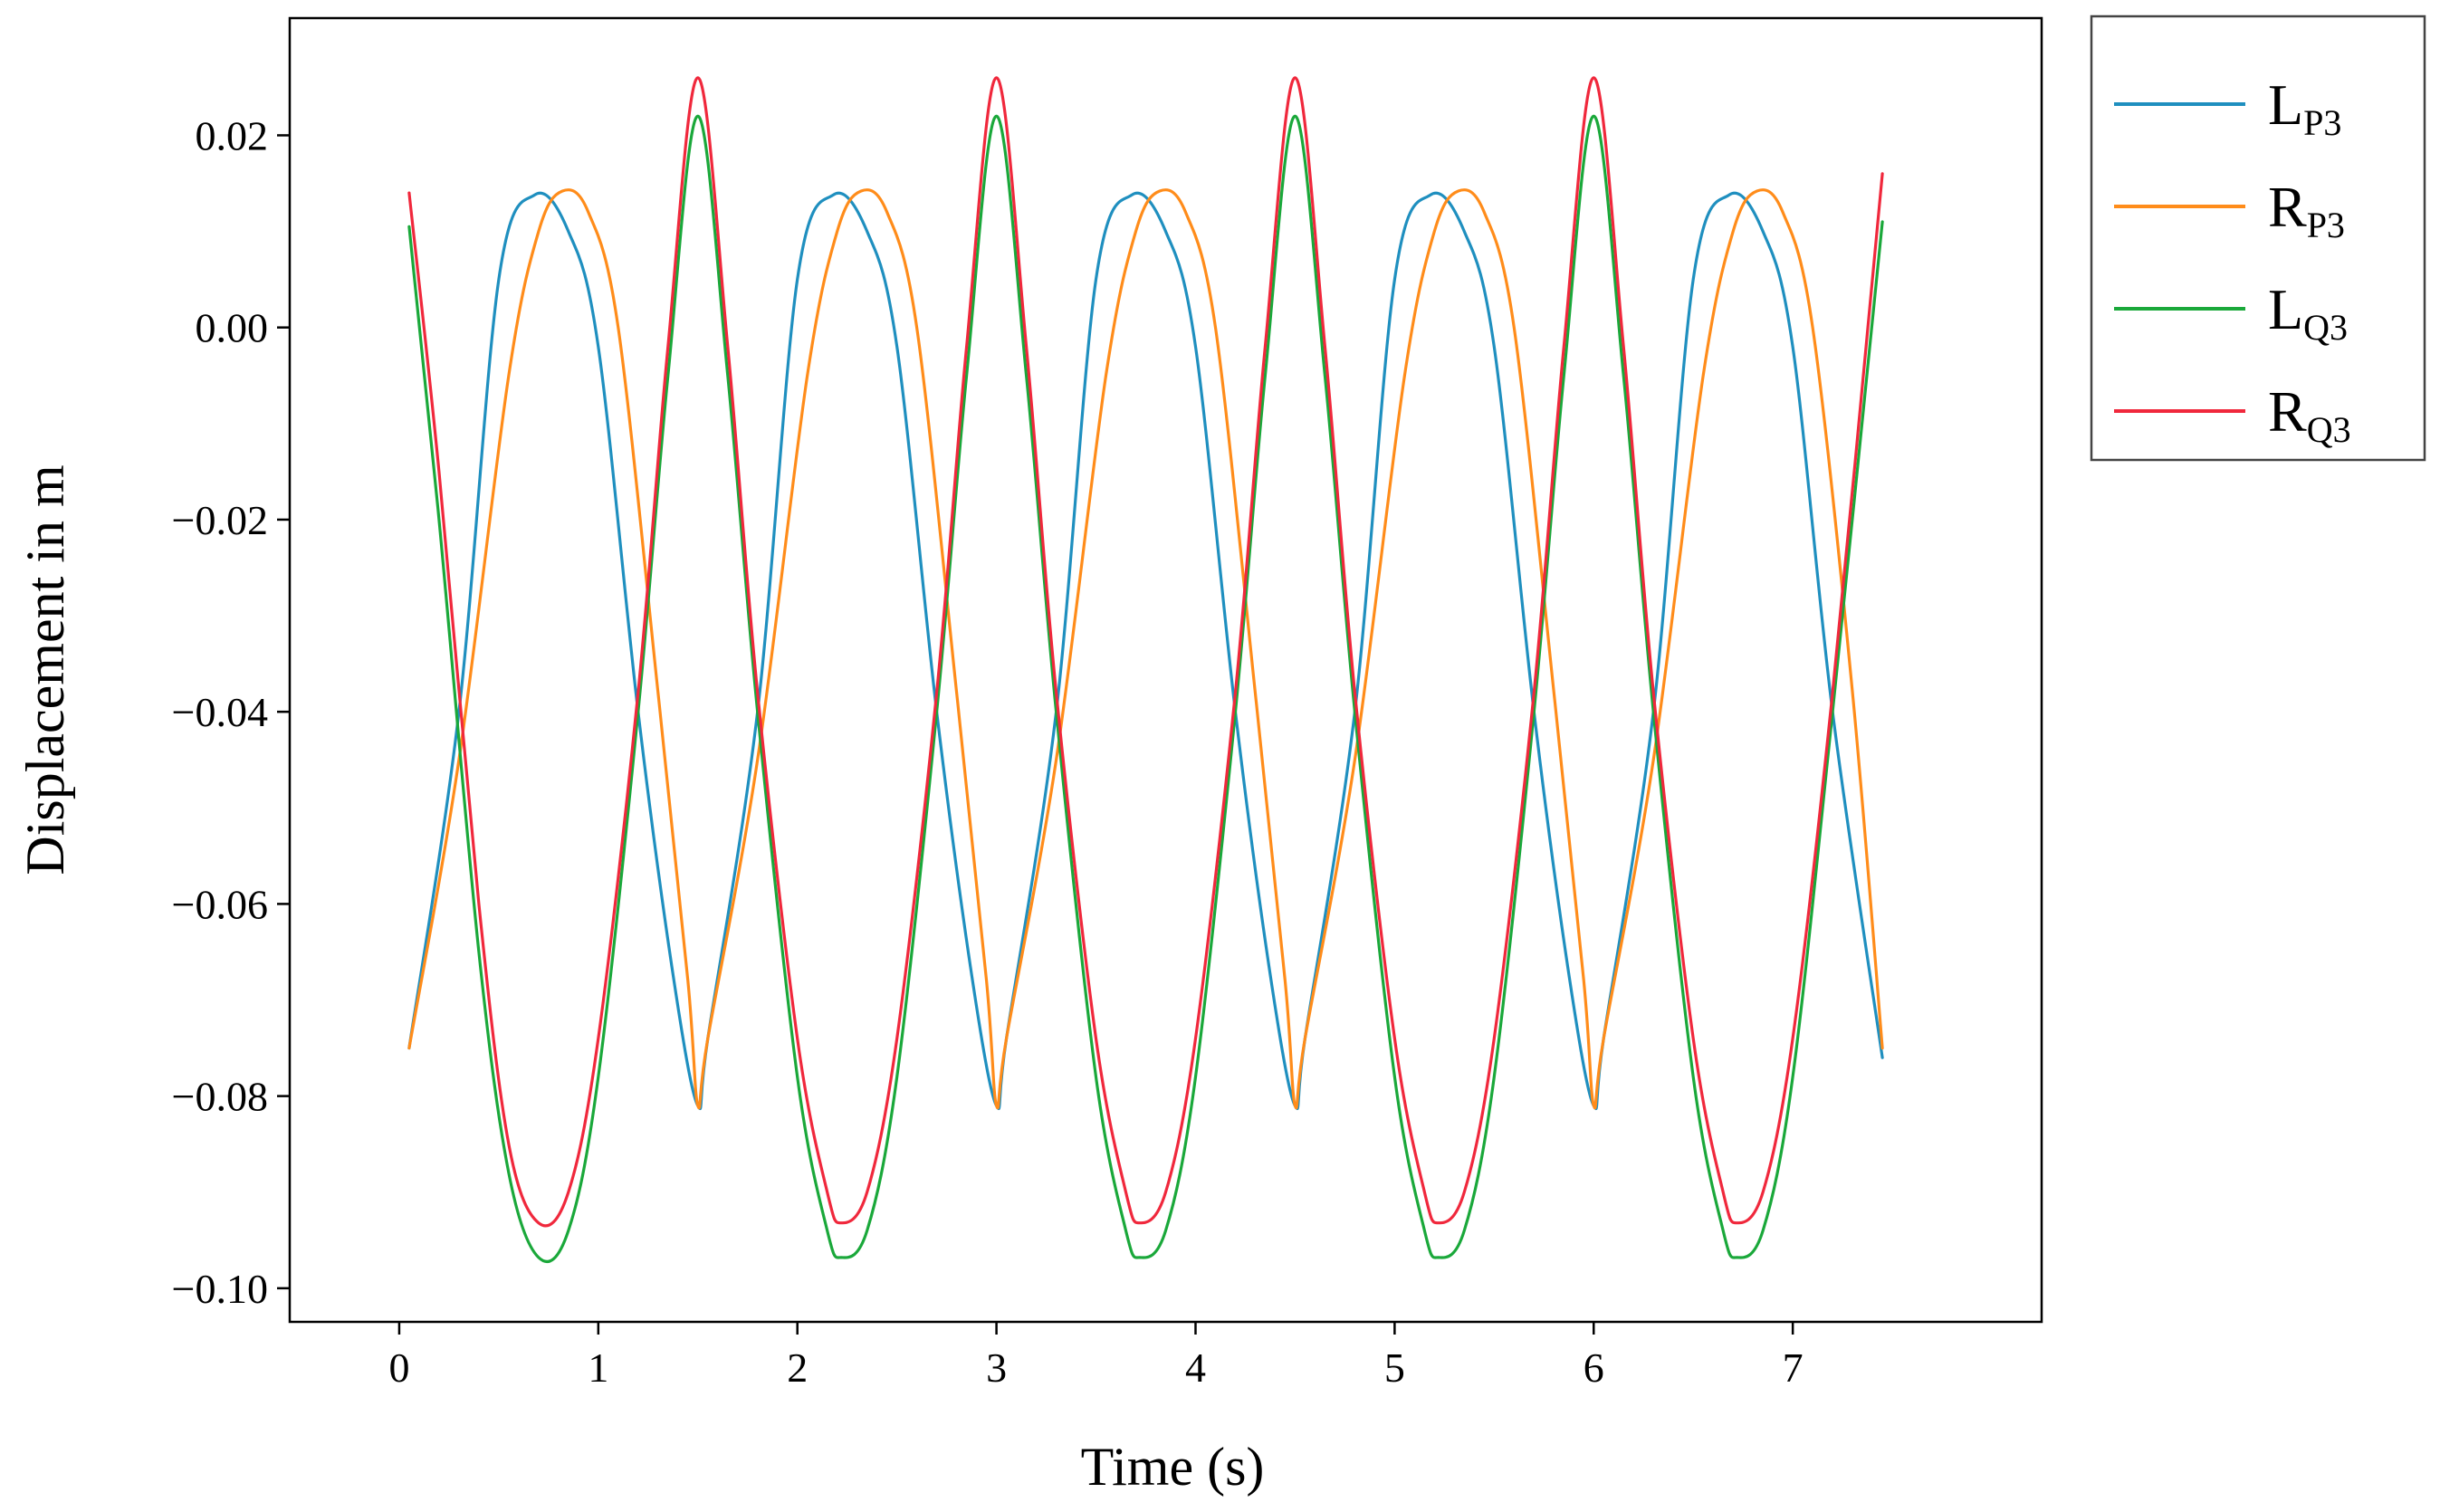  What do you see at coordinates (220, 712) in the screenshot?
I see `y-tick-label: −0.04` at bounding box center [220, 712].